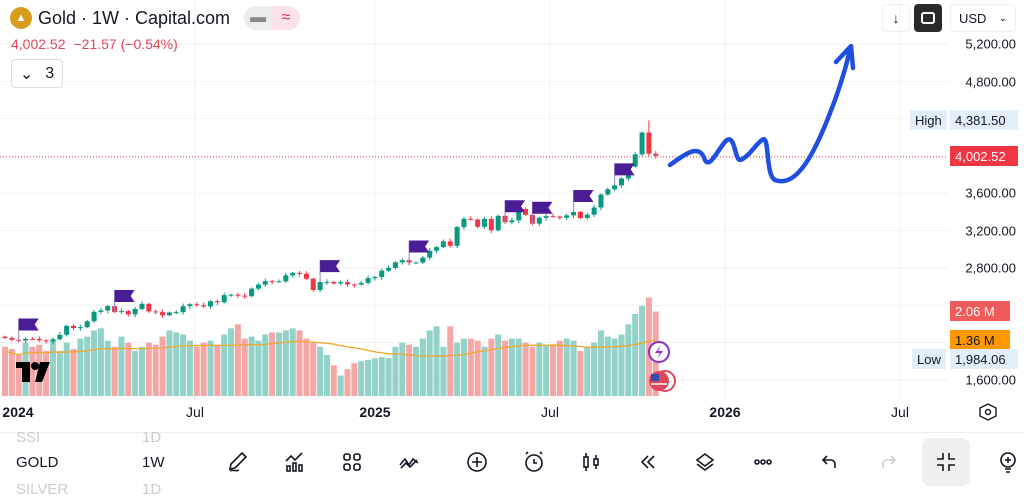  What do you see at coordinates (662, 381) in the screenshot?
I see `us-flag-icon` at bounding box center [662, 381].